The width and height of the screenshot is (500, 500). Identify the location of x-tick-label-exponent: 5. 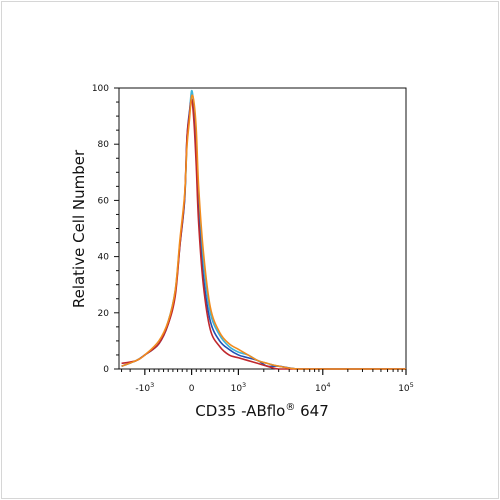
(412, 385).